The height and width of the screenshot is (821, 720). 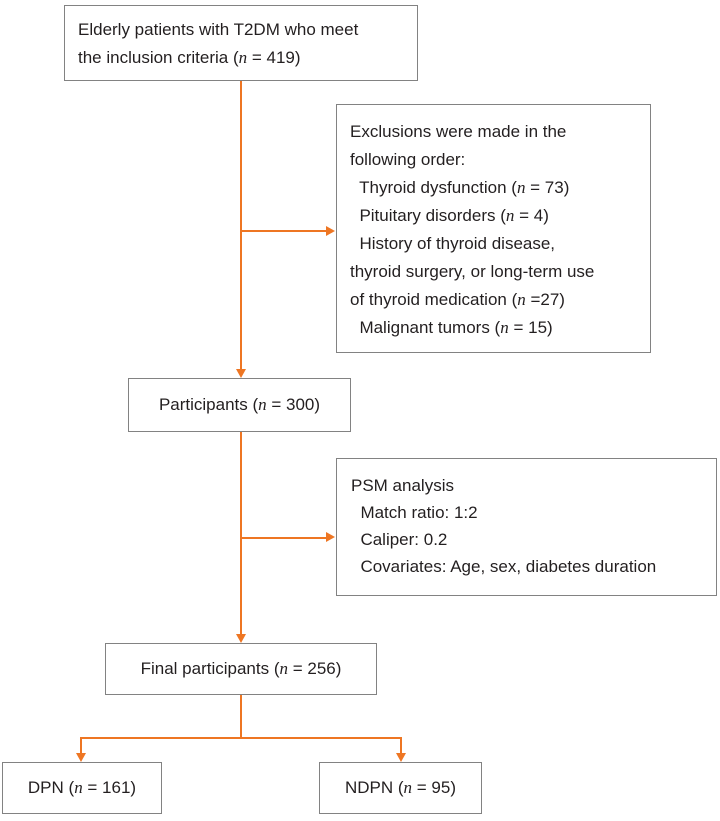 What do you see at coordinates (241, 225) in the screenshot?
I see `connector-inclusion-to-participants` at bounding box center [241, 225].